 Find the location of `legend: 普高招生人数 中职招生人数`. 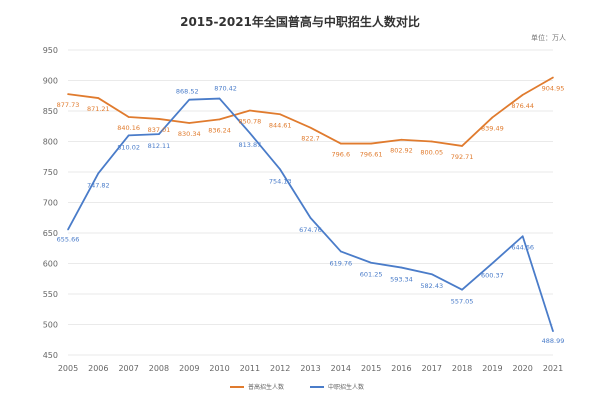

legend: 普高招生人数 中职招生人数 is located at coordinates (297, 387).